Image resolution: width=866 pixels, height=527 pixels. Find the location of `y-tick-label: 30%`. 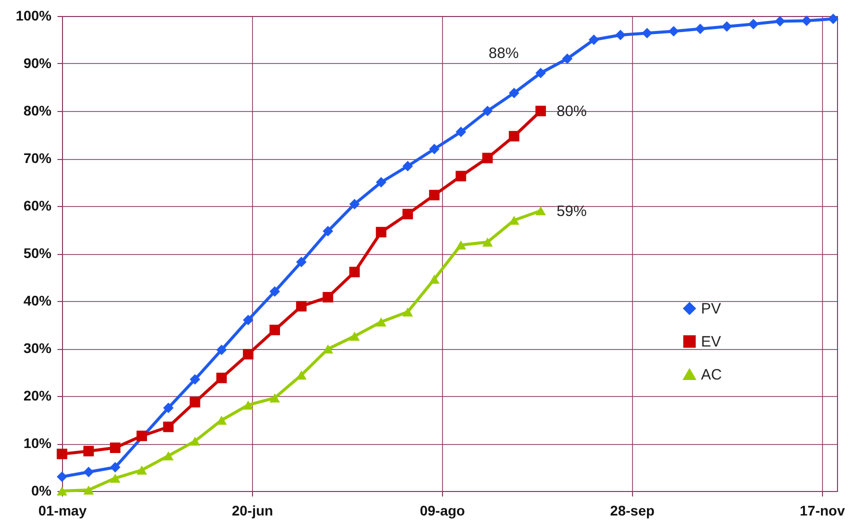

y-tick-label: 30% is located at coordinates (37, 348).